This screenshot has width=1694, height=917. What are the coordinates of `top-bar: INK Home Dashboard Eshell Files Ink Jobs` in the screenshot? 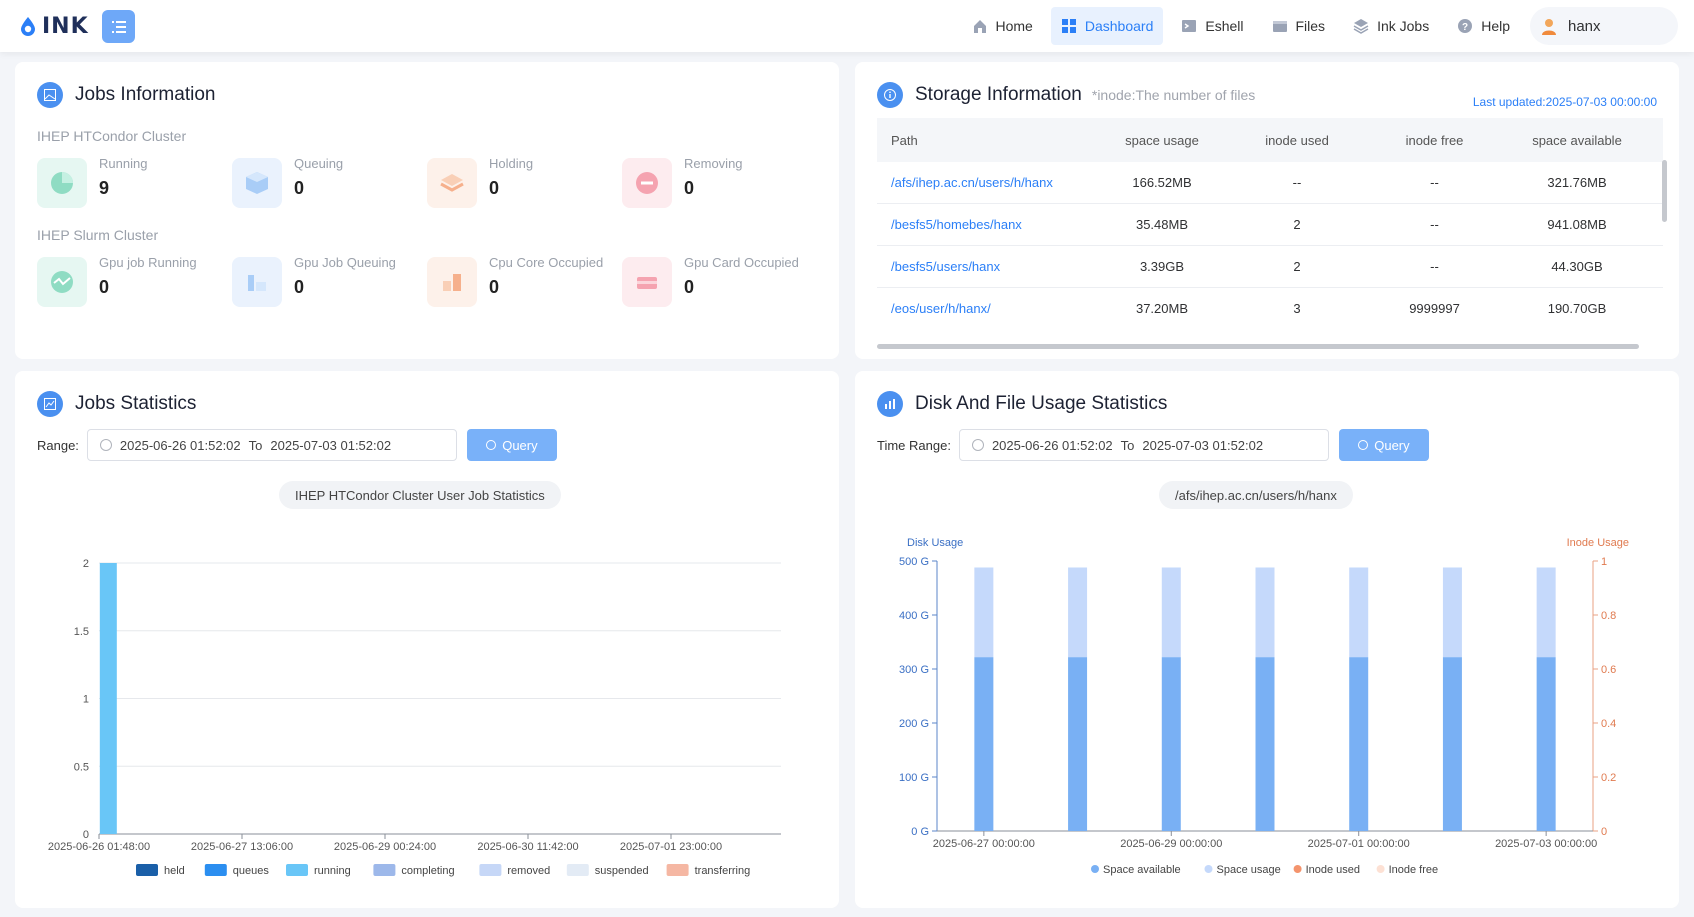 It's located at (847, 26).